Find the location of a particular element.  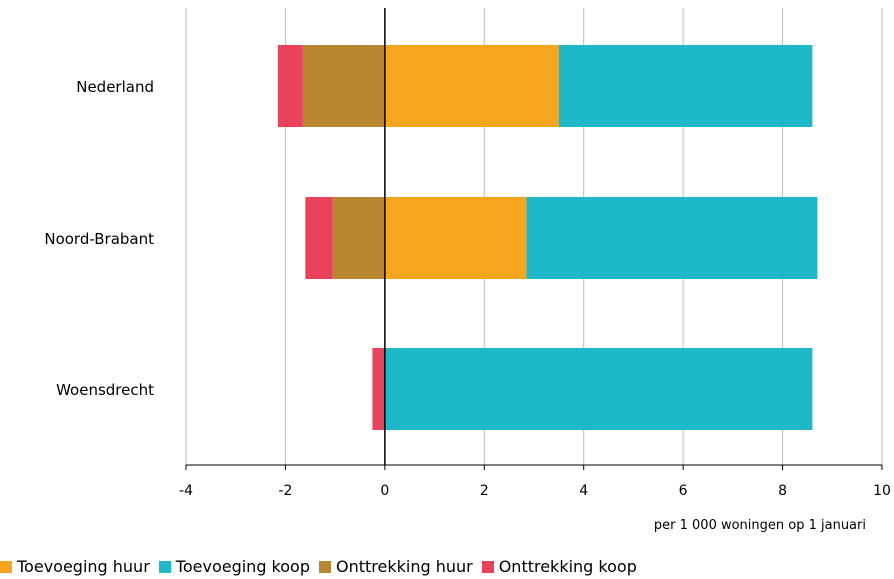

legend-label: Toevoeging huur is located at coordinates (83, 566).